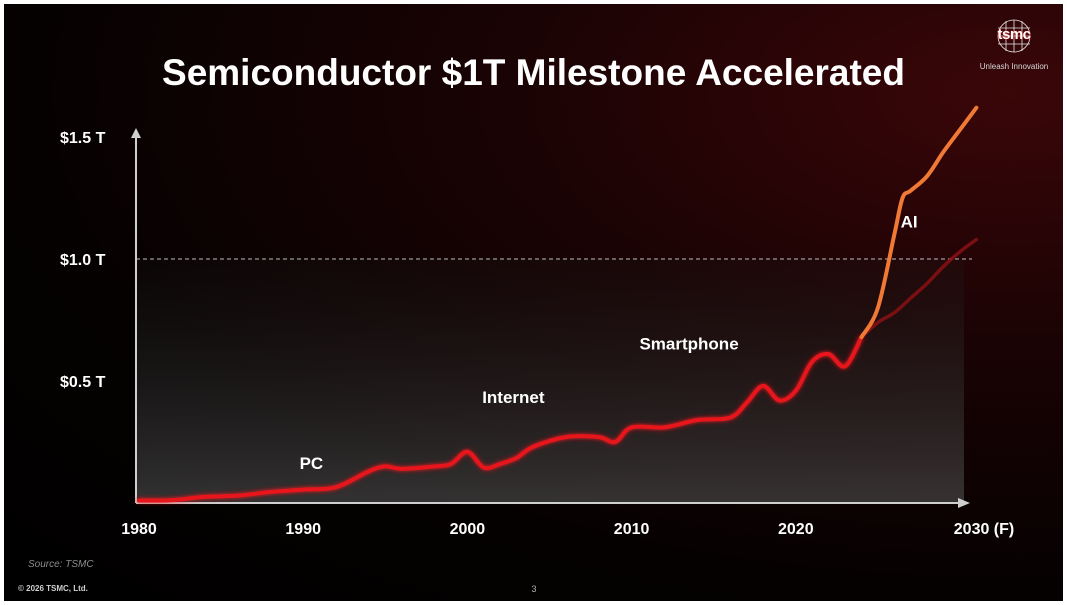 The height and width of the screenshot is (605, 1067). Describe the element at coordinates (83, 382) in the screenshot. I see `y-tick-label: $0.5 T` at that location.